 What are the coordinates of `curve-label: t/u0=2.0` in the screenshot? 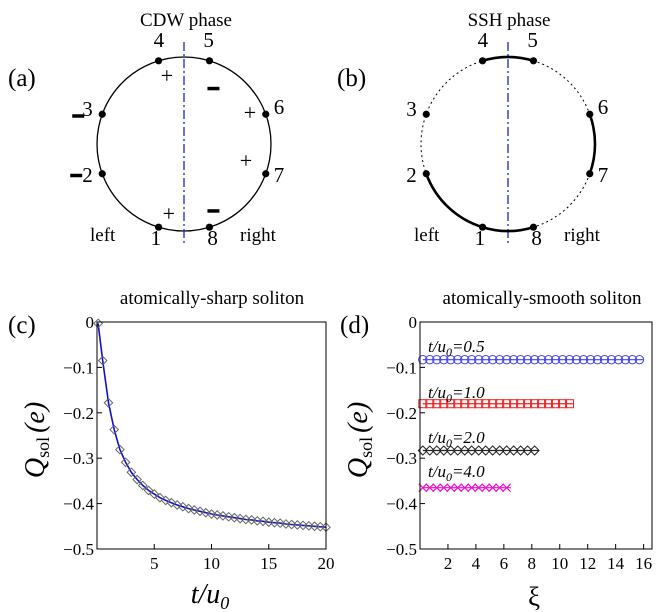 It's located at (456, 439).